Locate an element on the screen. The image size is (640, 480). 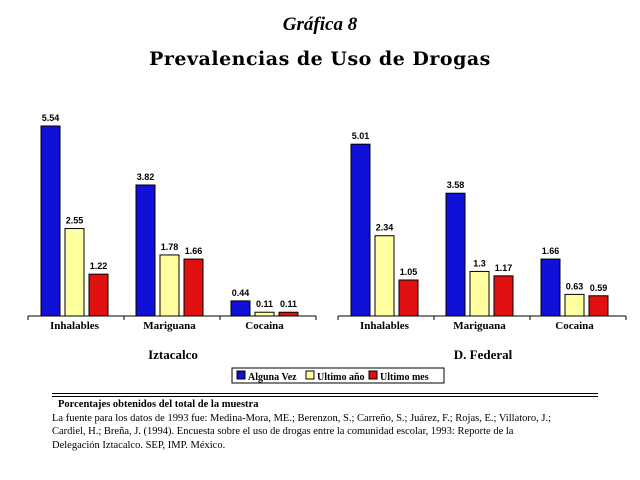
group-label-0: Iztacalco is located at coordinates (173, 354).